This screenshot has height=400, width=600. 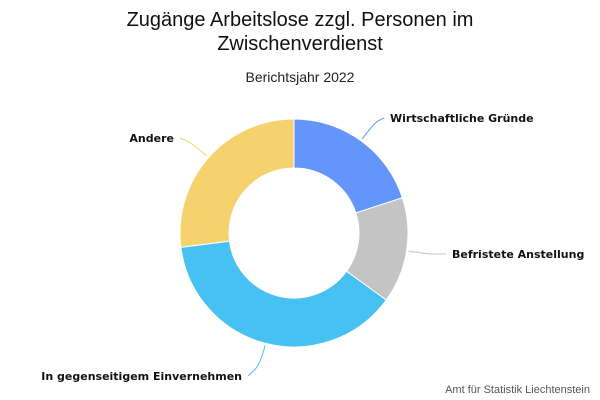 What do you see at coordinates (256, 361) in the screenshot?
I see `connector-in-gegenseitigem-einvernehmen` at bounding box center [256, 361].